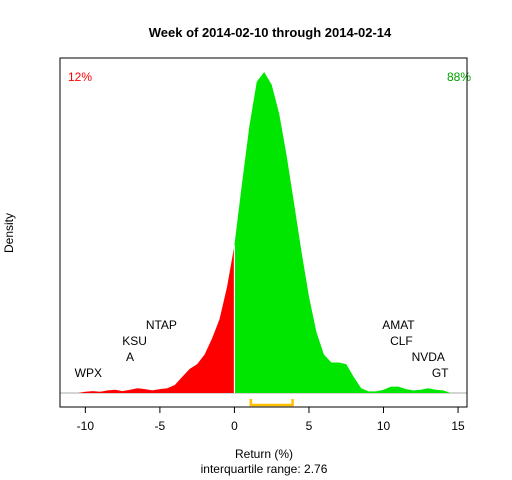  Describe the element at coordinates (262, 349) in the screenshot. I see `ticker-annotations: WPX A KSU NTAP AMAT CLF NVDA GT` at that location.